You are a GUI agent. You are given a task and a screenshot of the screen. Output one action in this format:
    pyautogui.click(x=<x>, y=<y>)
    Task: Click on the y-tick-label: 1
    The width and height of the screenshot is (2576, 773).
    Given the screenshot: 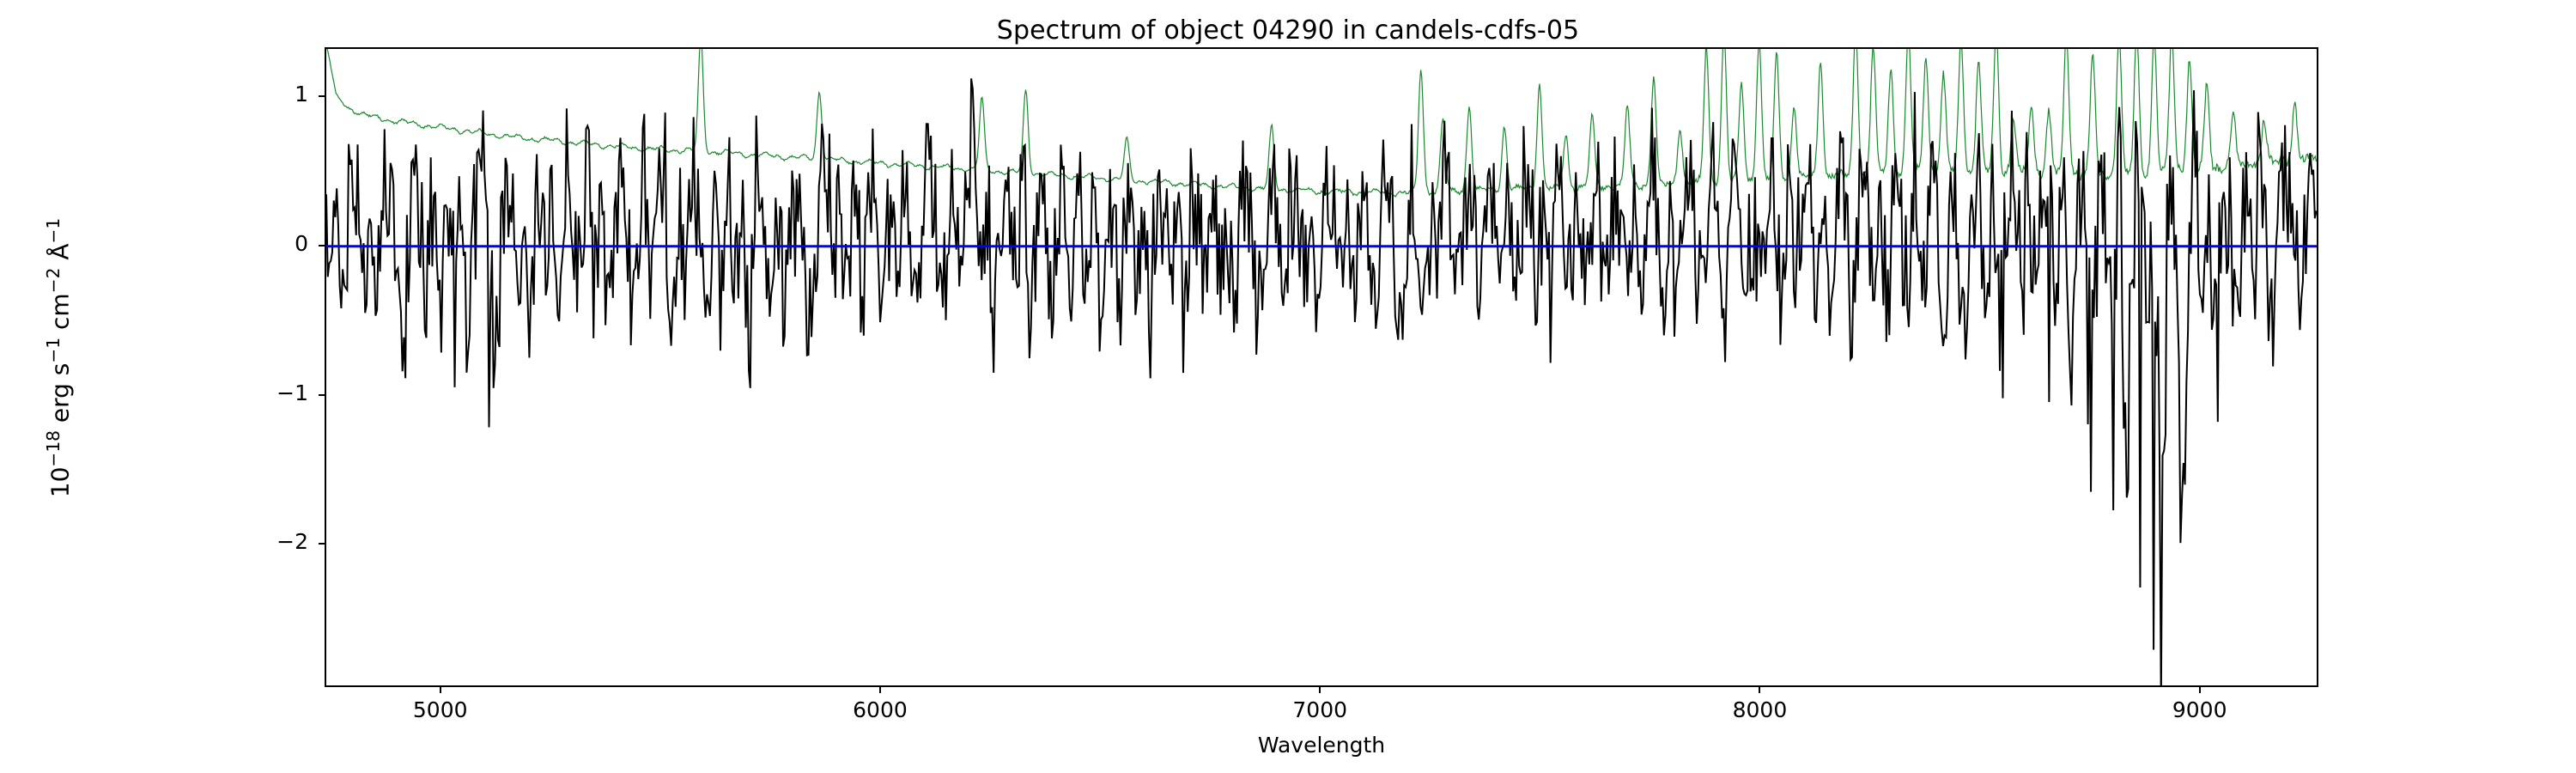 What is the action you would take?
    pyautogui.click(x=301, y=95)
    